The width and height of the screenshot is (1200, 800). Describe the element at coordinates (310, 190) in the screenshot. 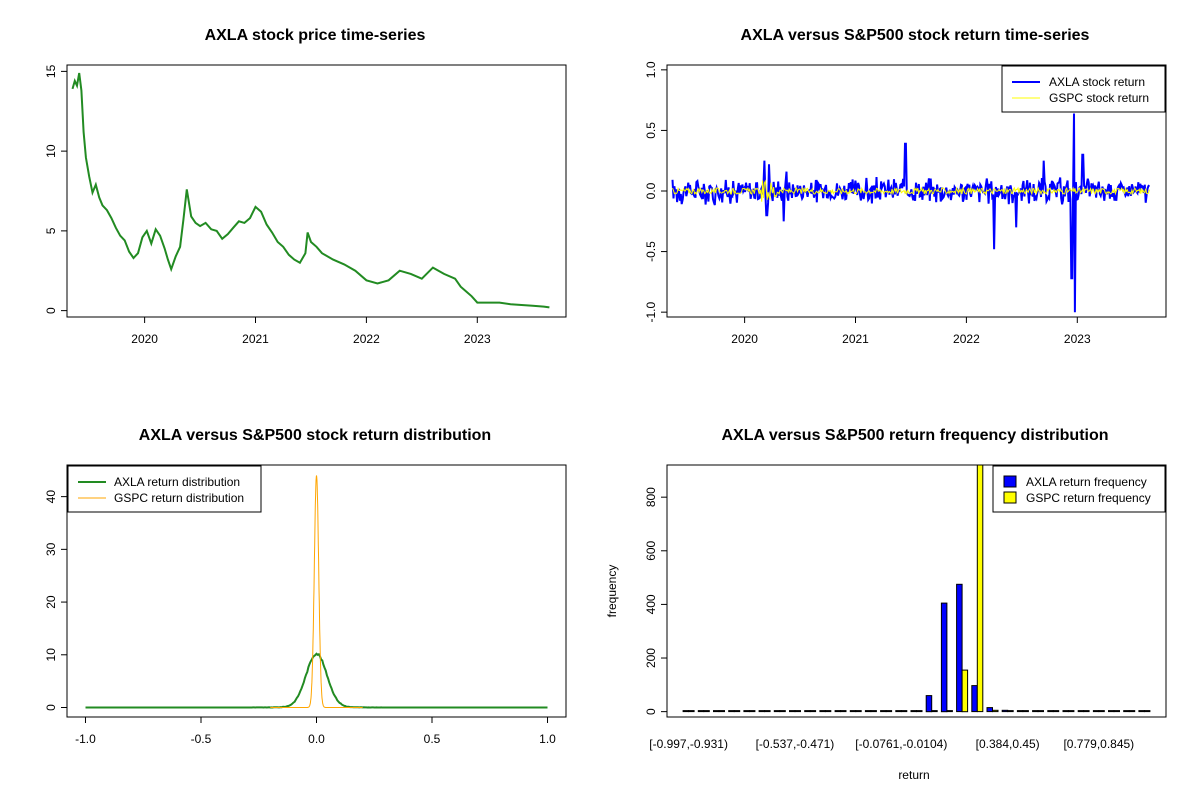

I see `price-line` at that location.